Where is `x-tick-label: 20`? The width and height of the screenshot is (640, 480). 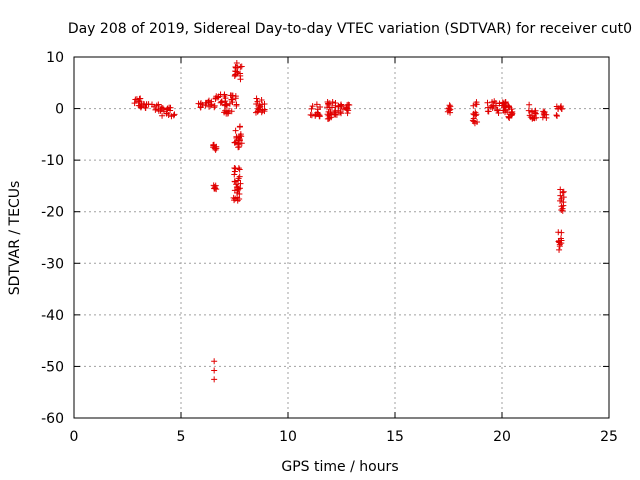
x-tick-label: 20 is located at coordinates (502, 437).